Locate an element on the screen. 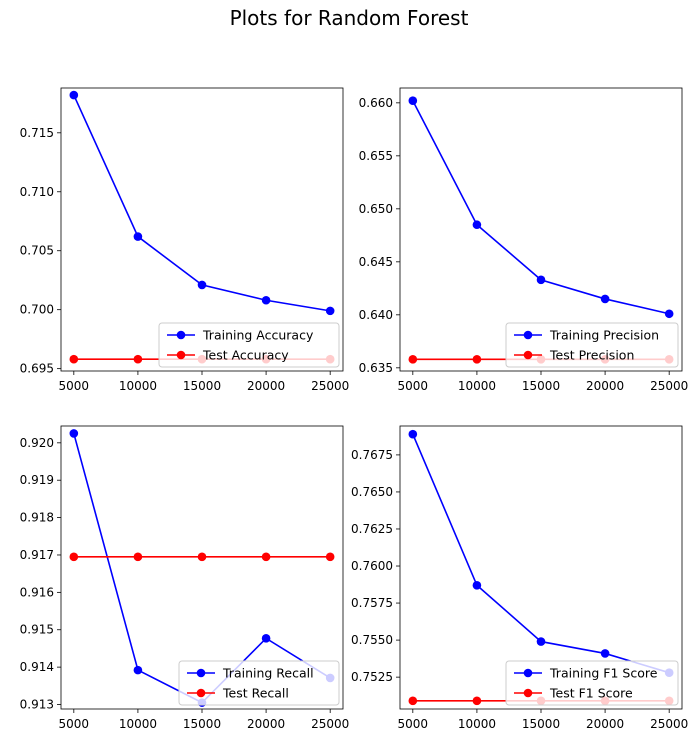  legend-label: Test Precision is located at coordinates (591, 355).